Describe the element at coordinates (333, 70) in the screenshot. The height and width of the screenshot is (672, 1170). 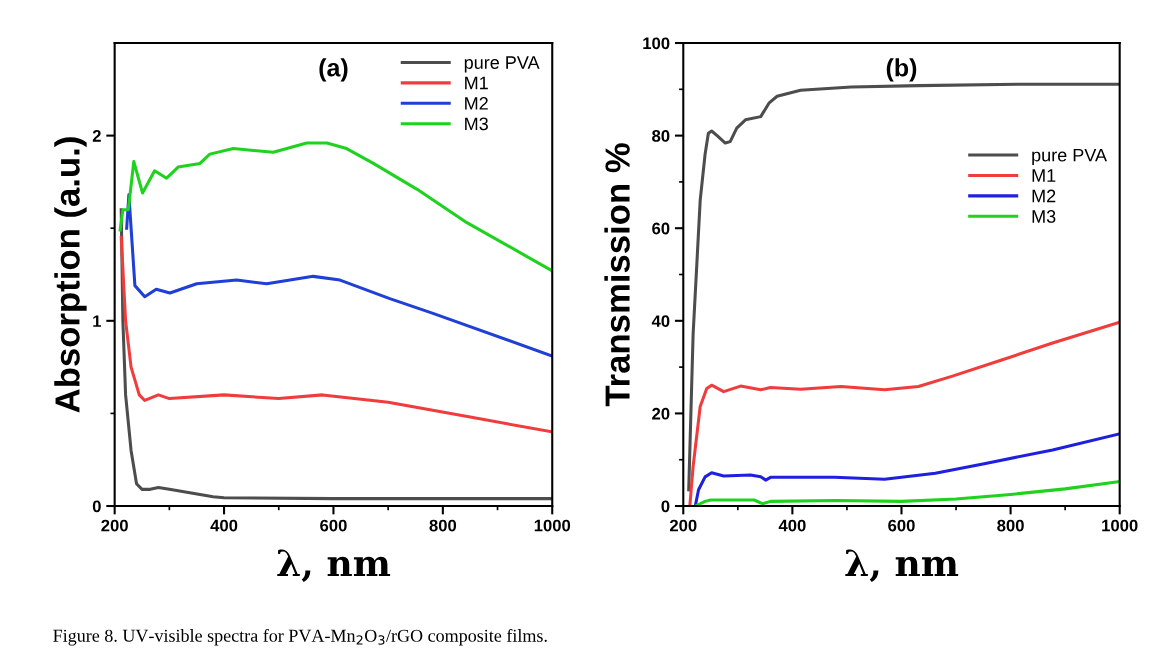
I see `text: (a)` at that location.